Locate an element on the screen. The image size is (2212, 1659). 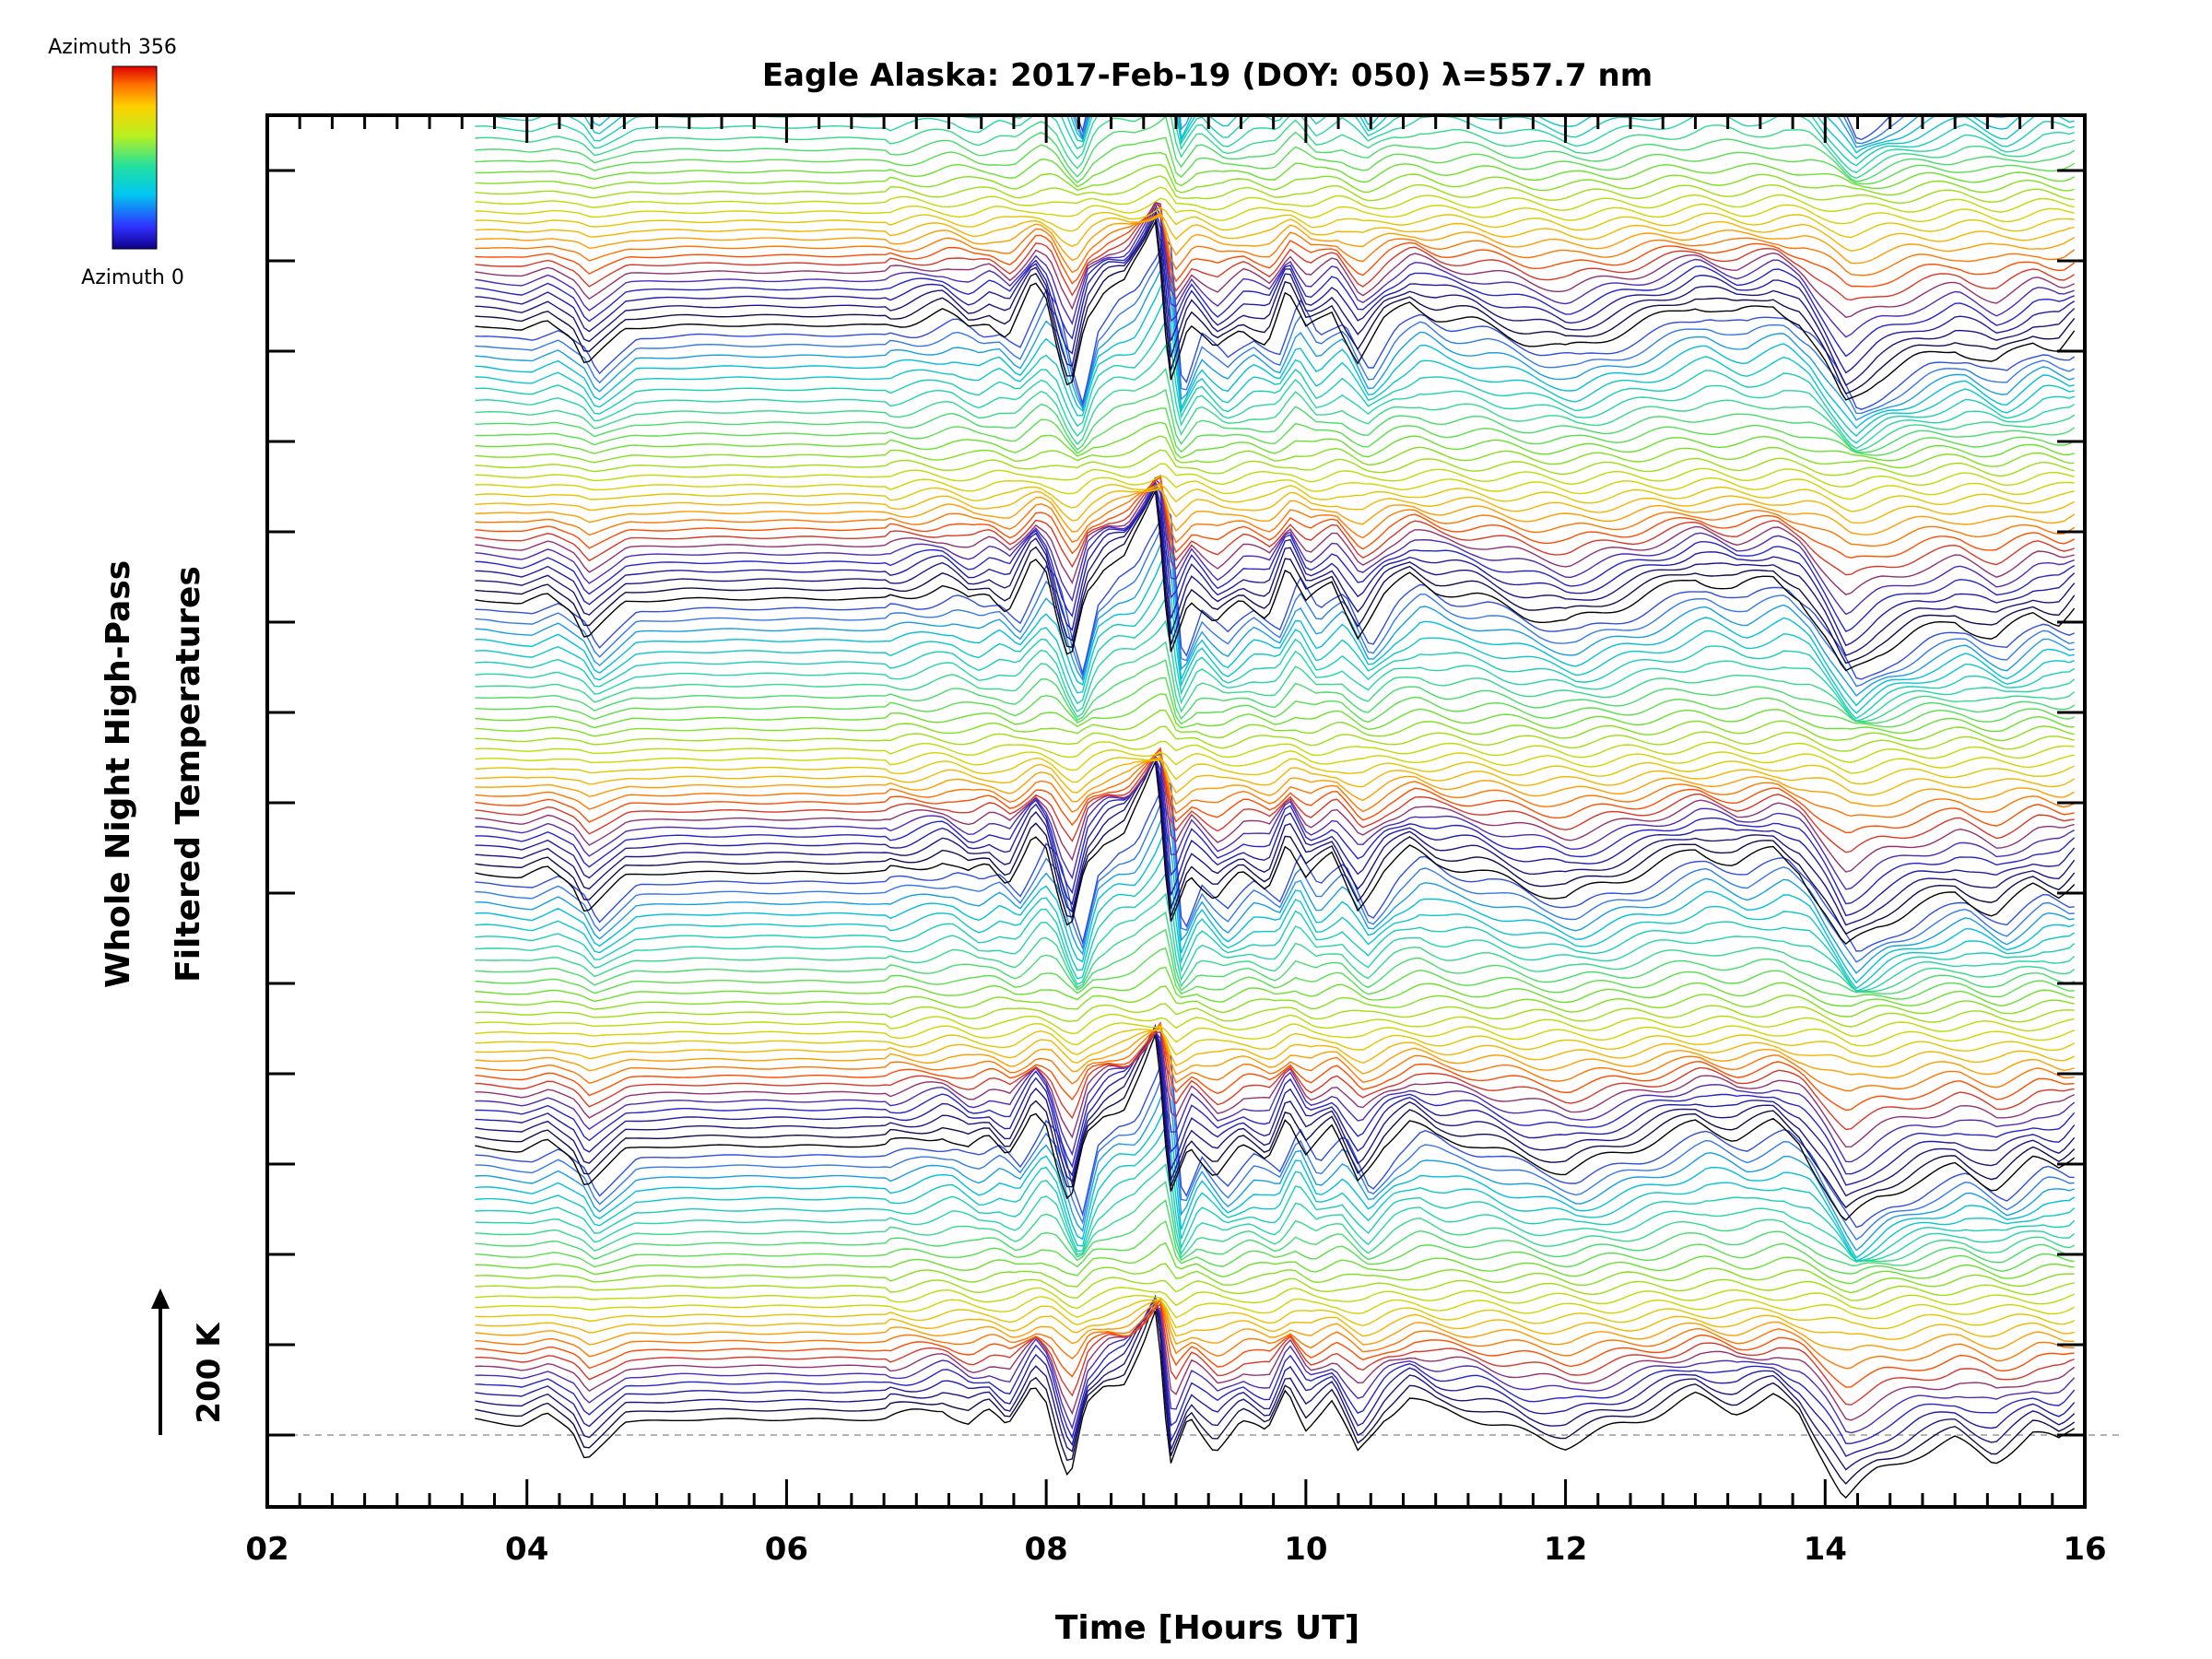
scale-bar-label: 200 K is located at coordinates (209, 1373).